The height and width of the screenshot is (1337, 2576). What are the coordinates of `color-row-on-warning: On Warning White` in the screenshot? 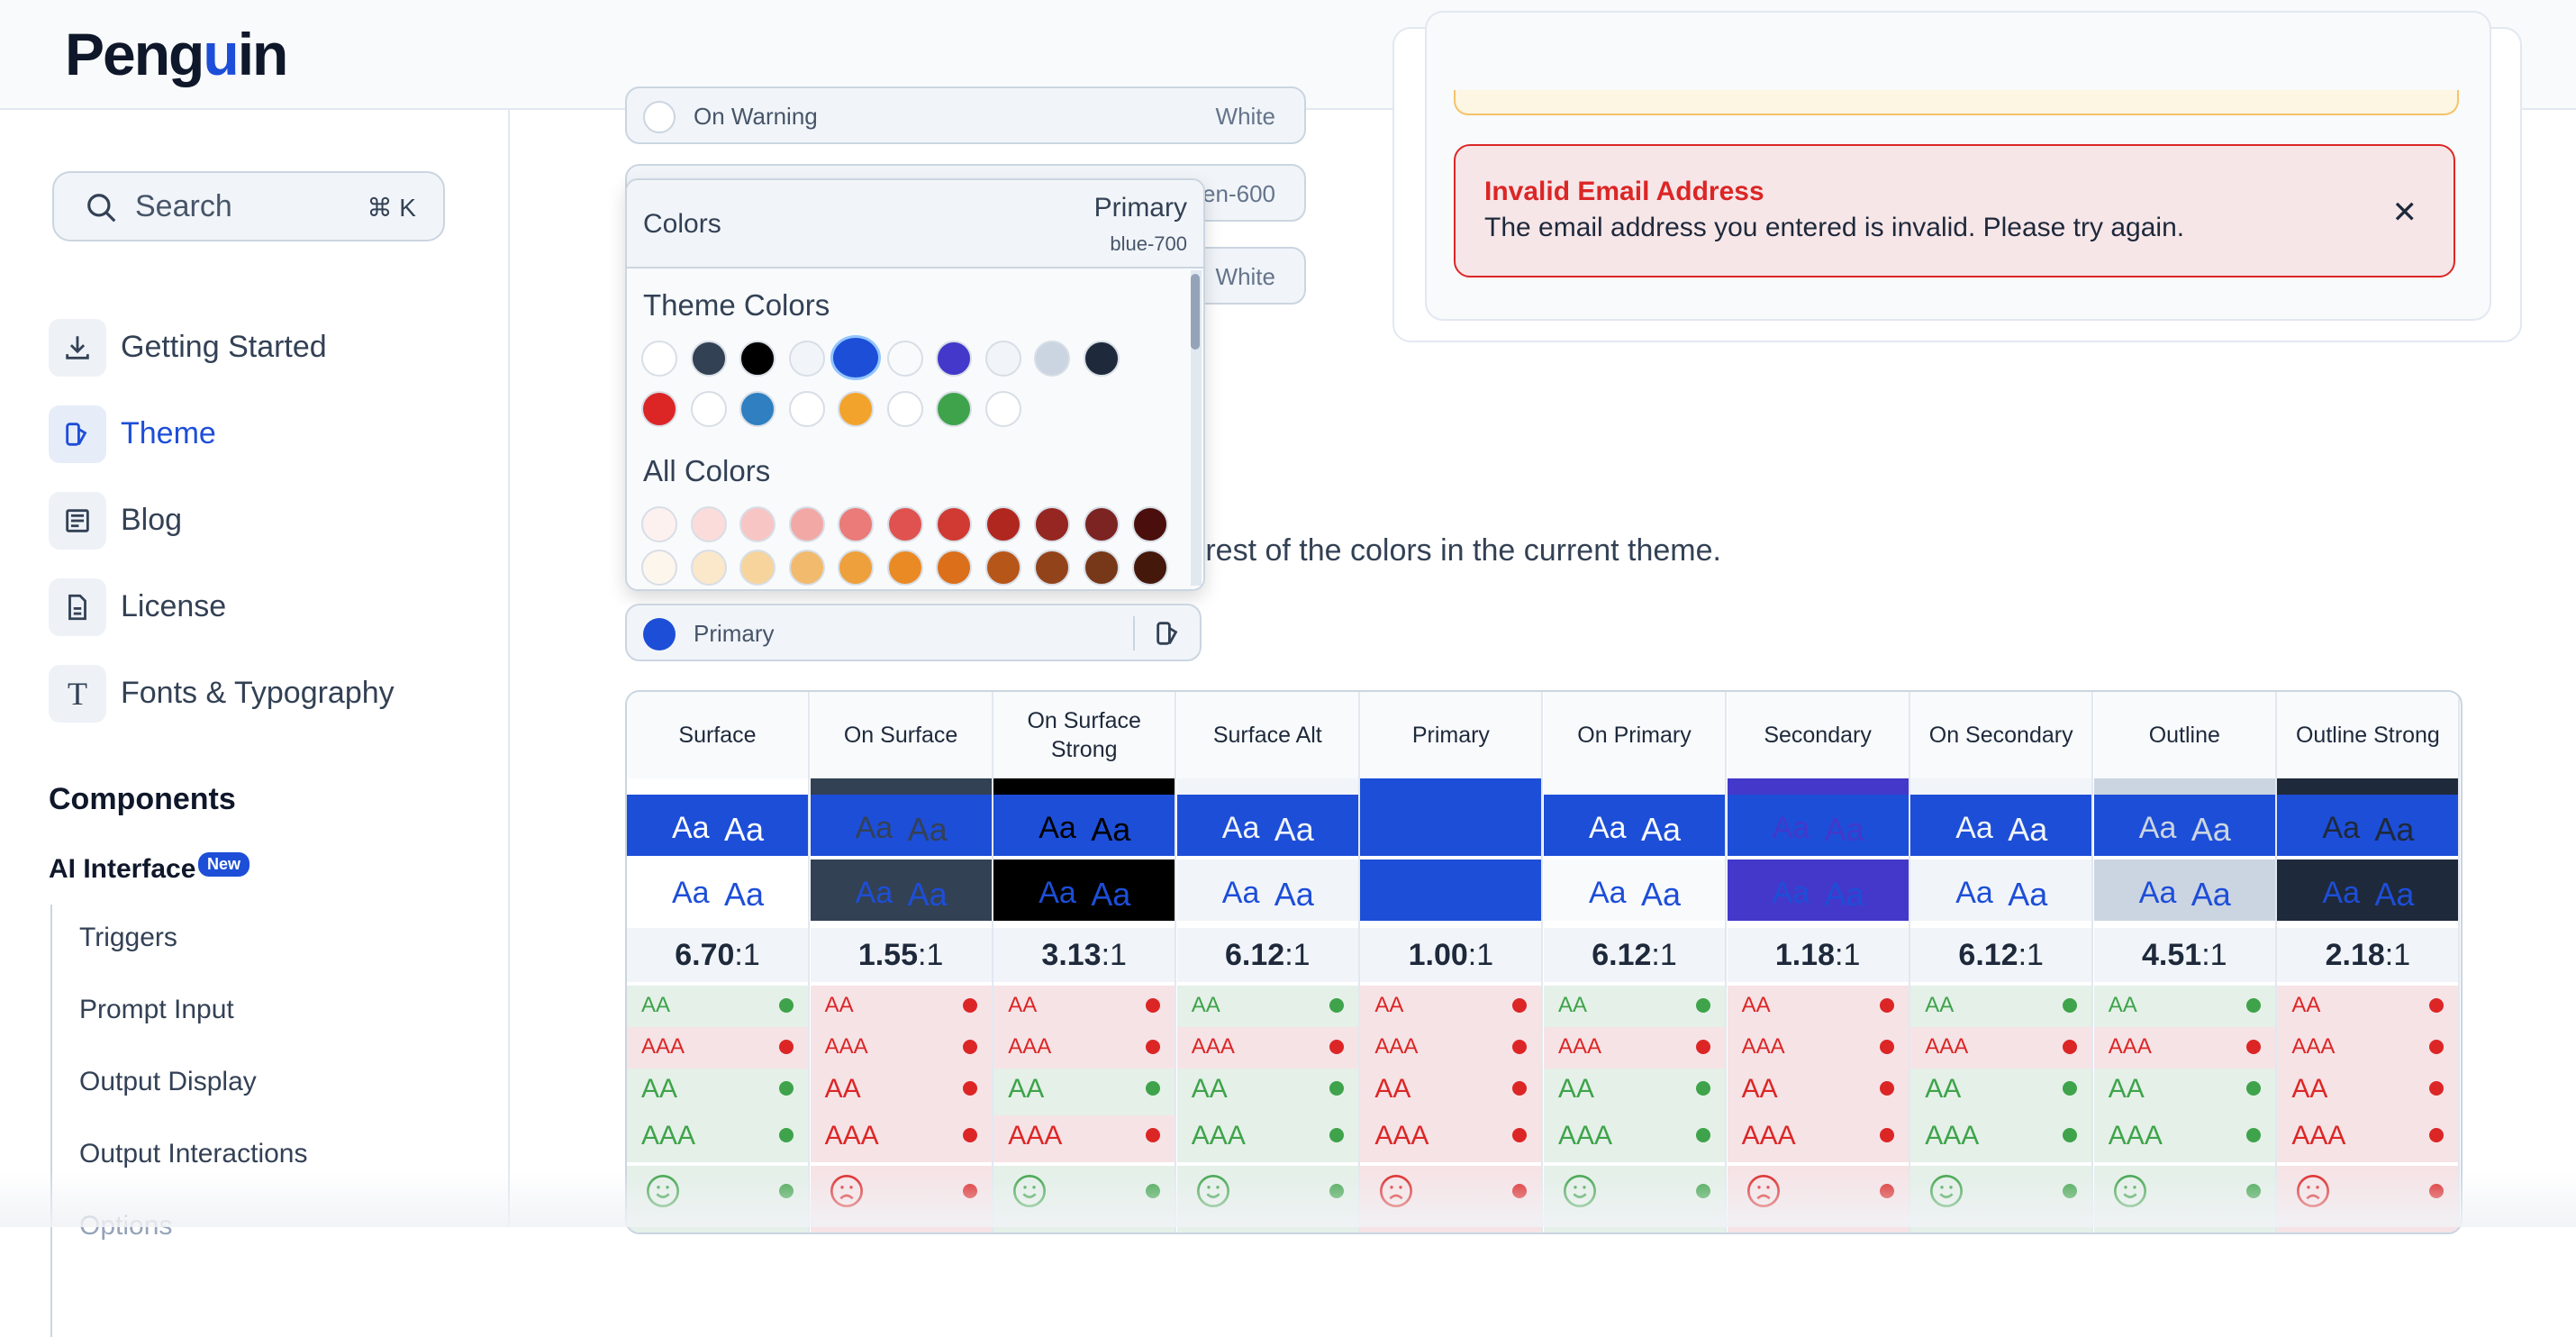 It's located at (965, 115).